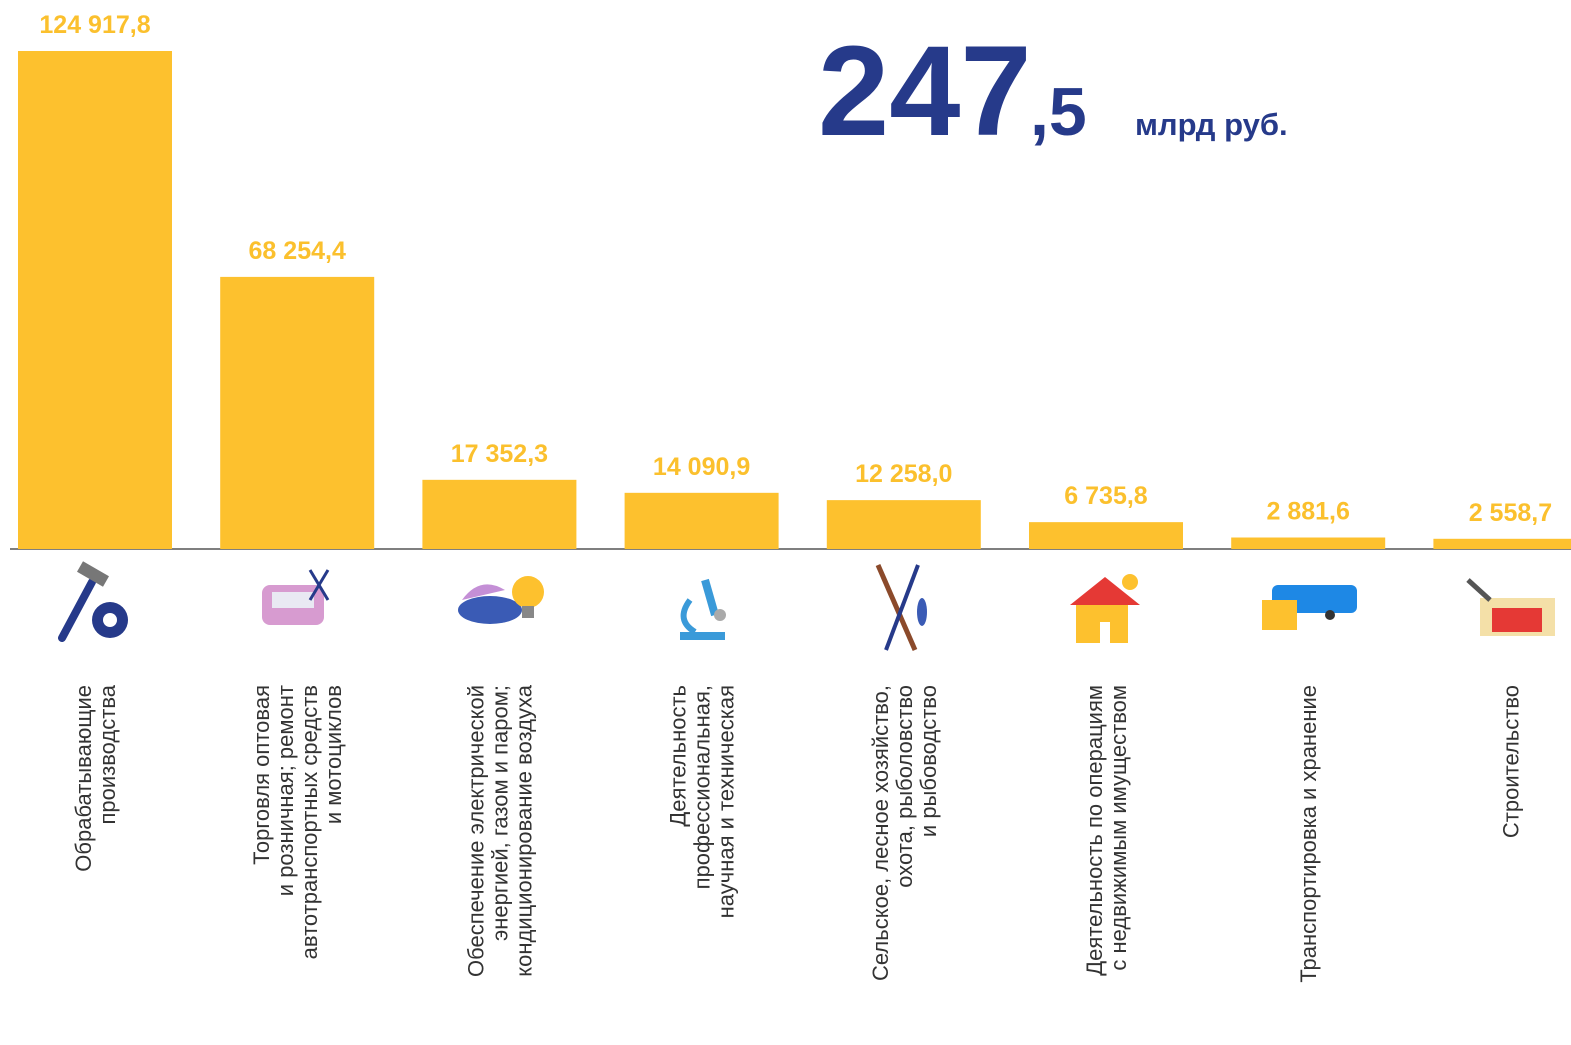  Describe the element at coordinates (1058, 112) in the screenshot. I see `headline-fraction: ,5` at that location.